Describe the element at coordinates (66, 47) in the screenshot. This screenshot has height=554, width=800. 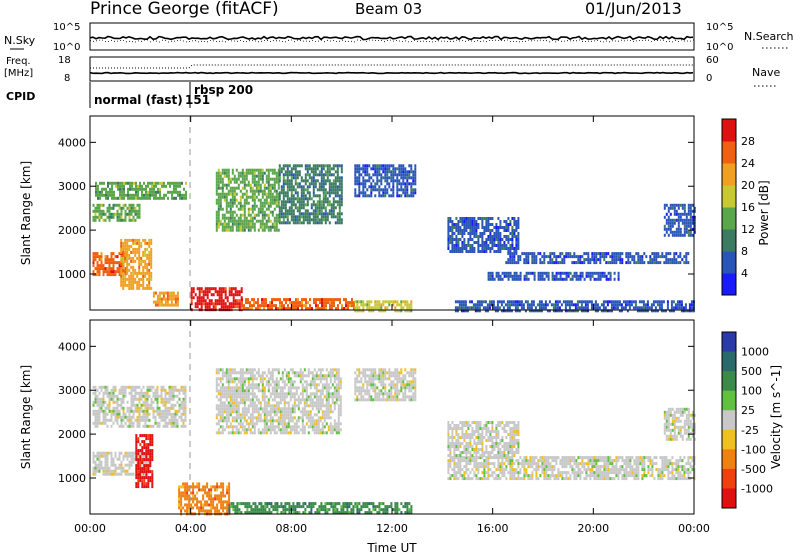
I see `nsky-tick-bottom: 10^0` at that location.